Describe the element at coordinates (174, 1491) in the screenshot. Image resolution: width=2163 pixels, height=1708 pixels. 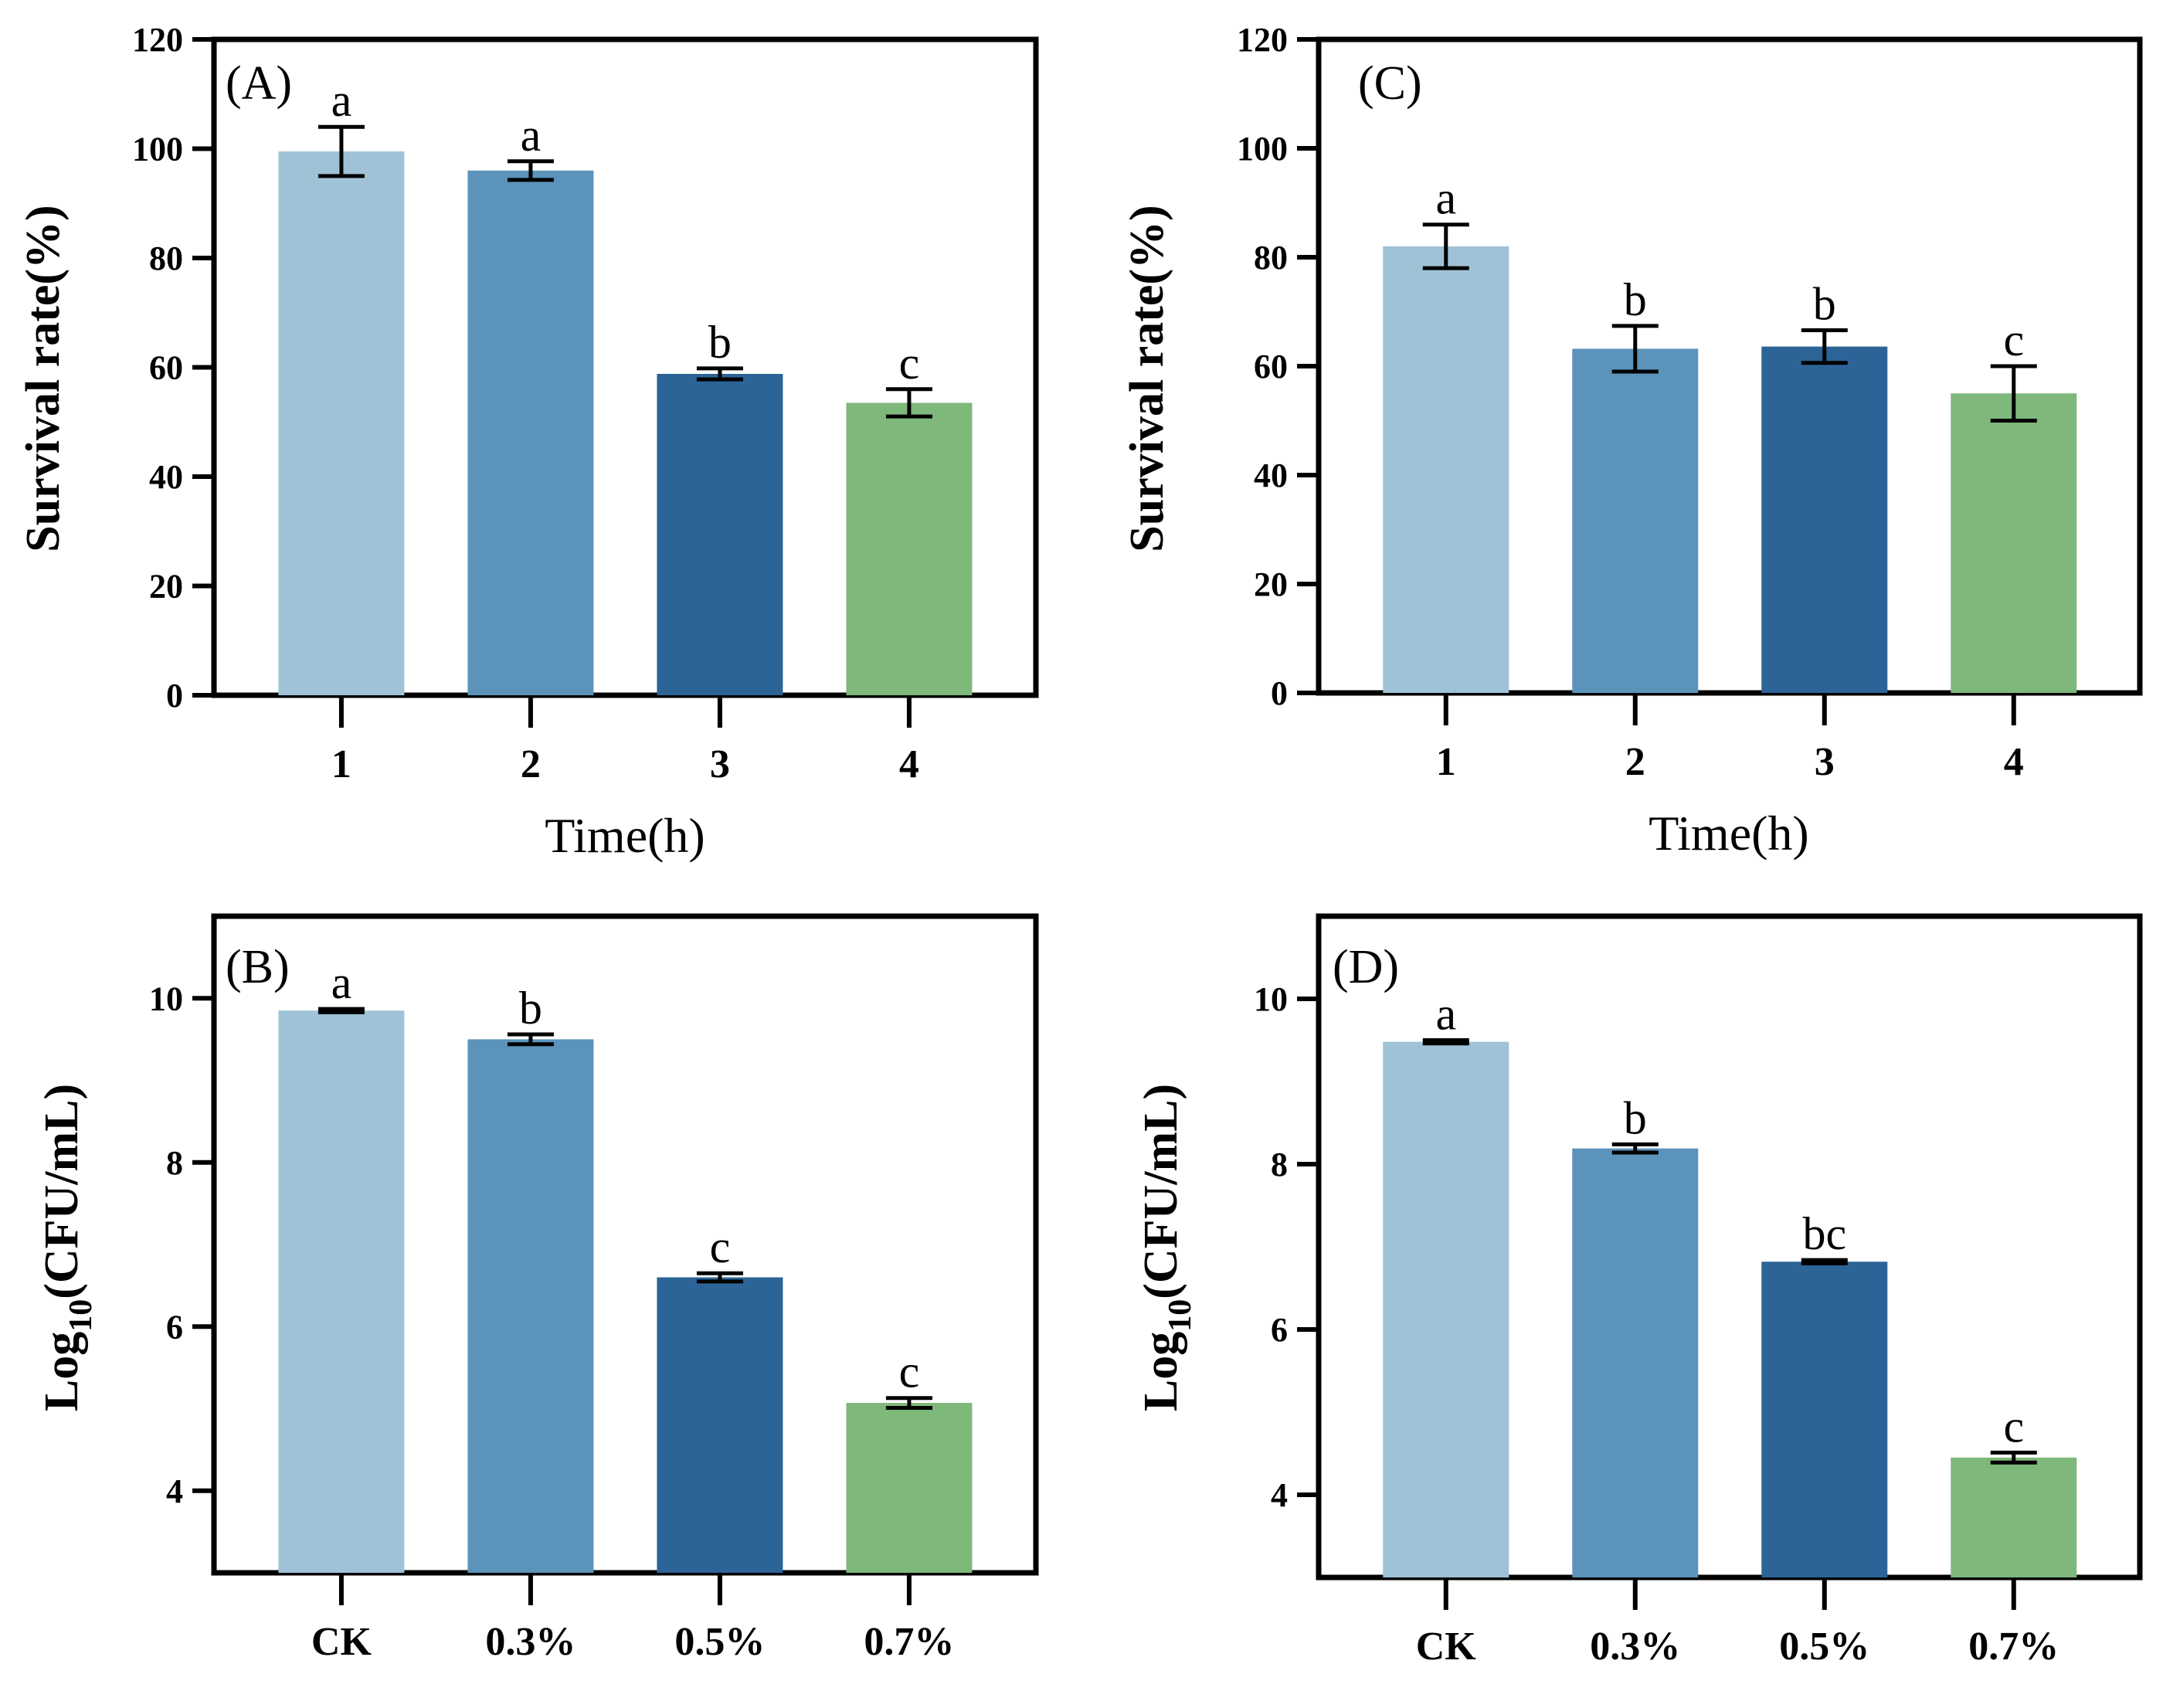
I see `panel-b-y-tick-label-1: 4` at that location.